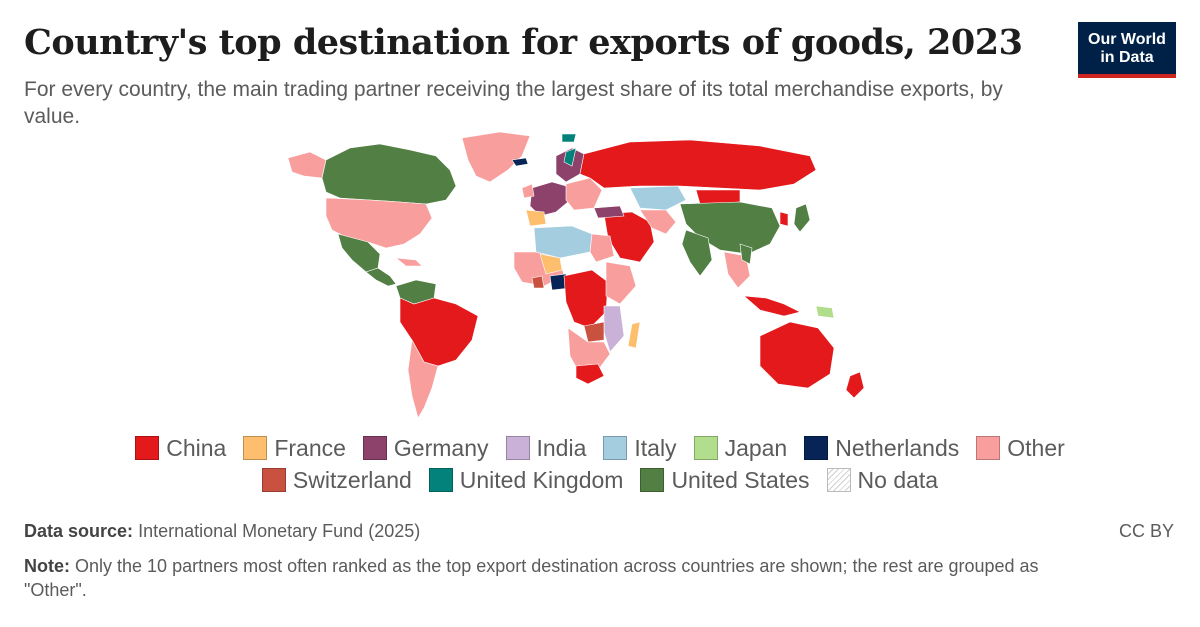 The width and height of the screenshot is (1200, 627). Describe the element at coordinates (196, 447) in the screenshot. I see `legend-label: China` at that location.